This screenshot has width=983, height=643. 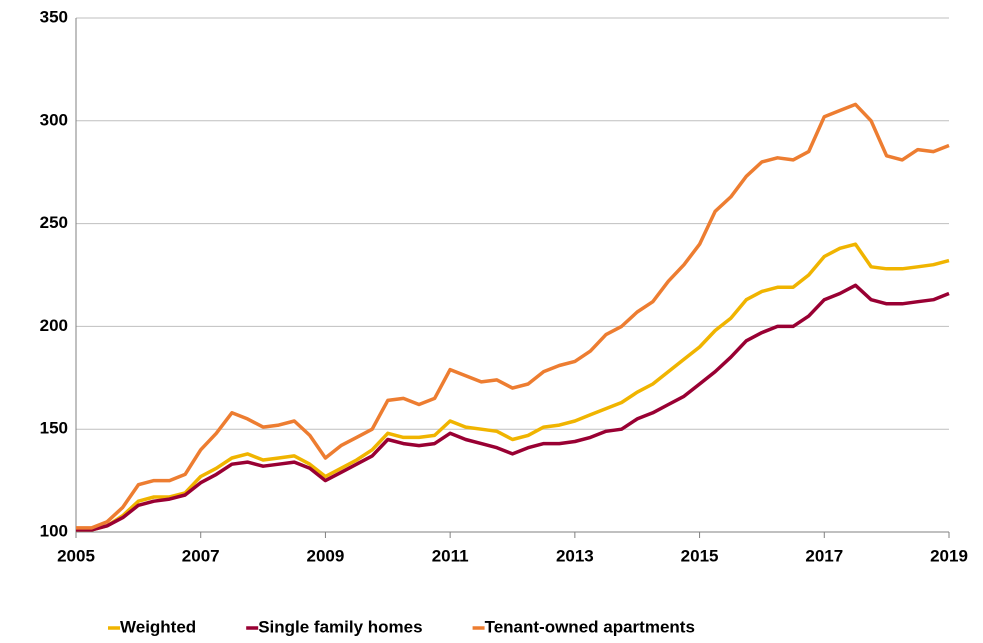 I want to click on legend-label: Single family homes, so click(x=340, y=626).